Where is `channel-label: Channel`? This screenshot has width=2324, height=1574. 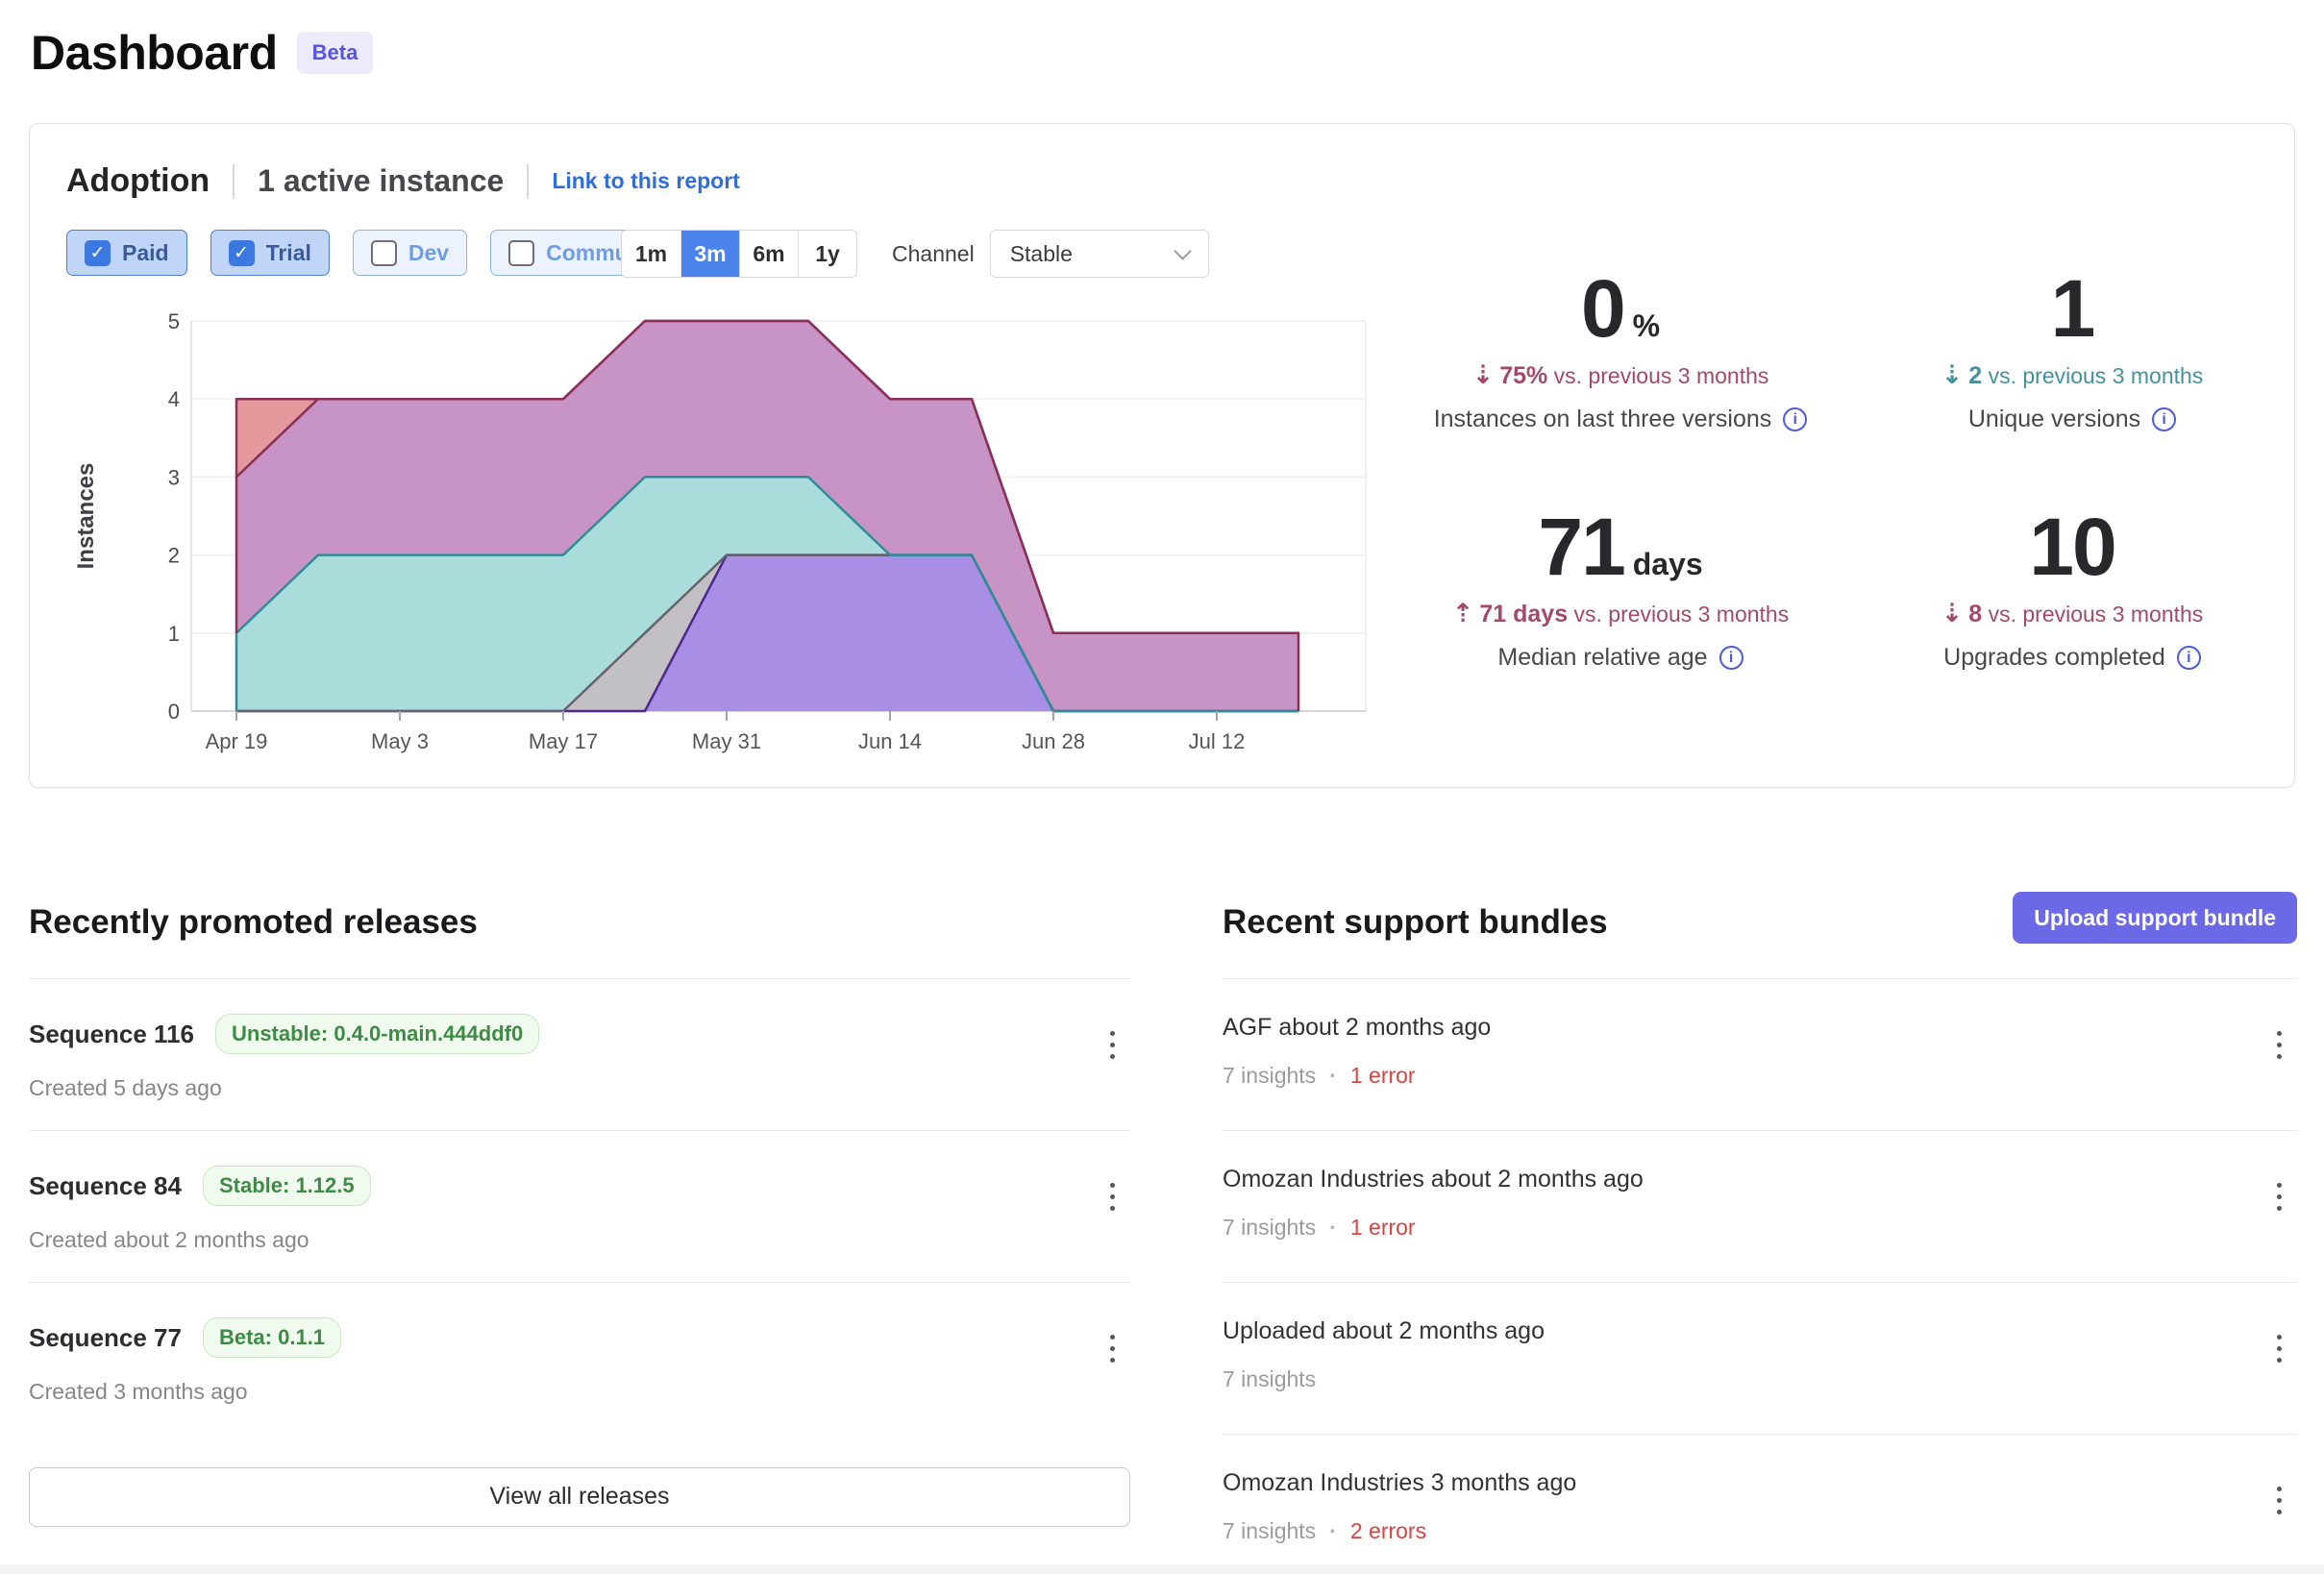
channel-label: Channel is located at coordinates (933, 253).